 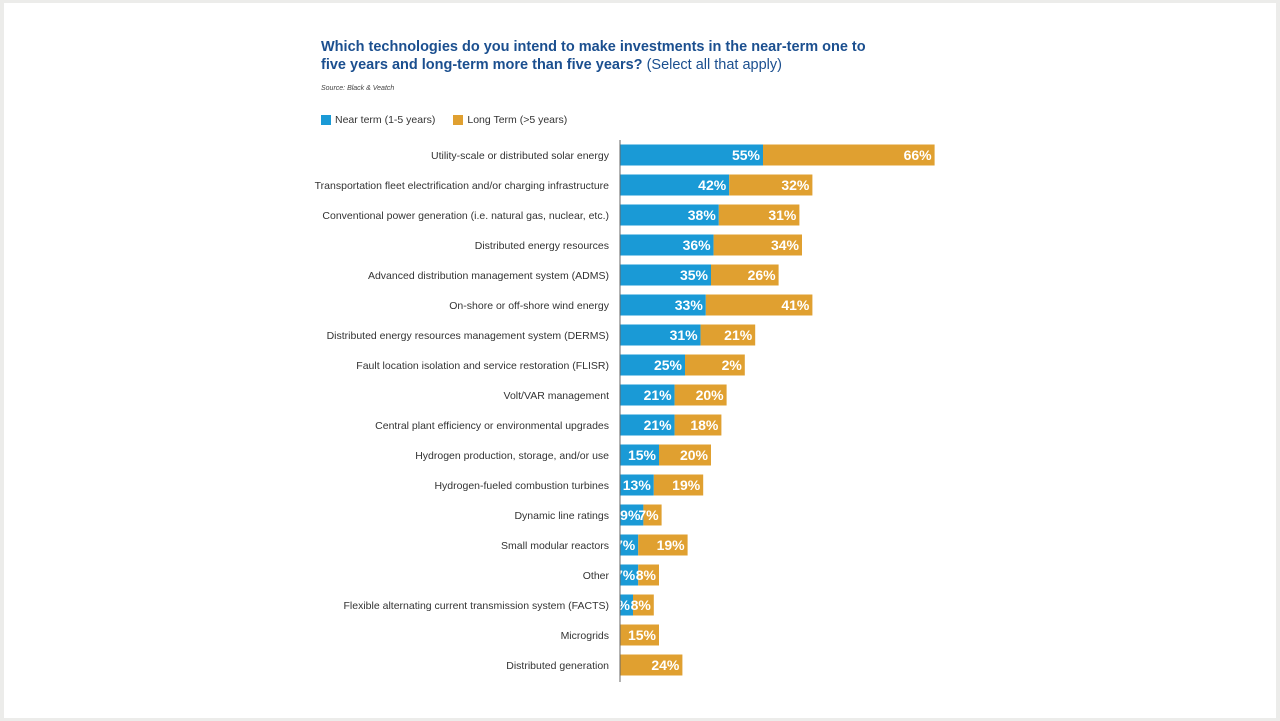 What do you see at coordinates (512, 456) in the screenshot?
I see `category-label: Hydrogen production, storage, and/or use` at bounding box center [512, 456].